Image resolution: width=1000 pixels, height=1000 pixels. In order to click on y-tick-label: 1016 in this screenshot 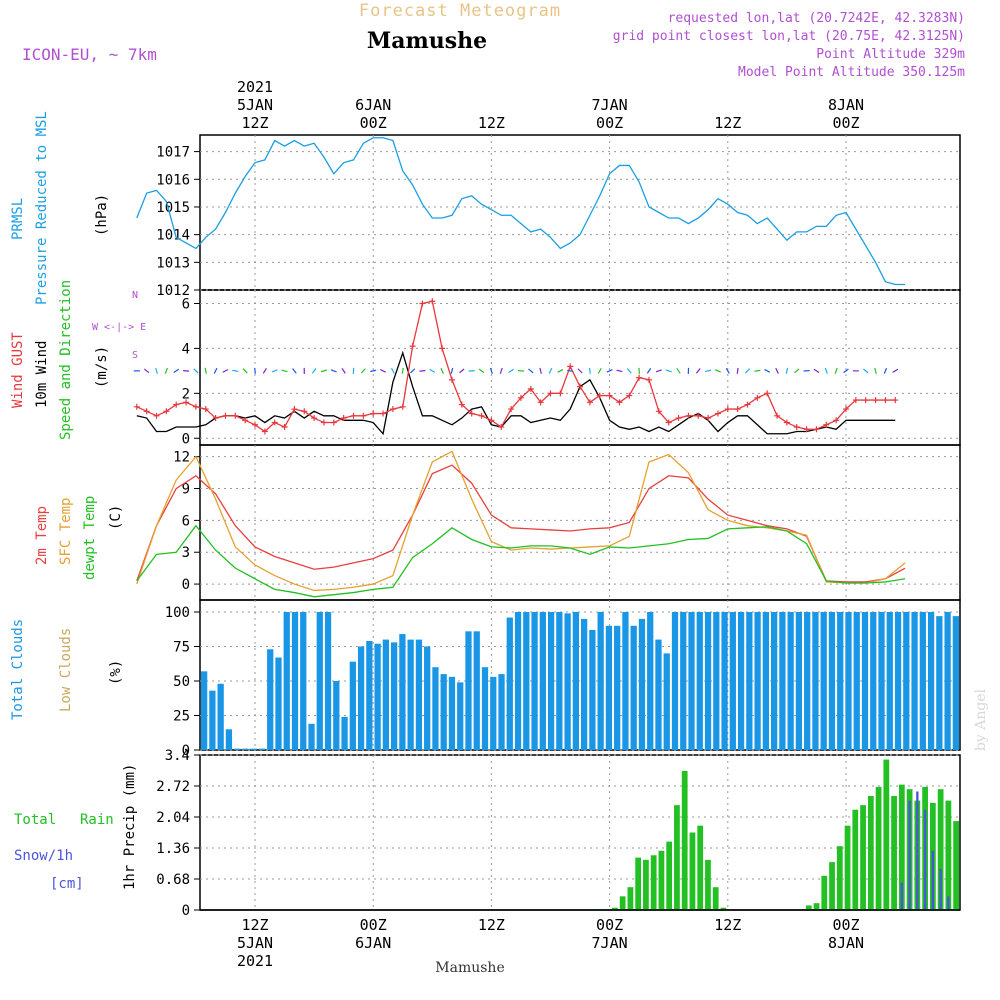, I will do `click(173, 180)`.